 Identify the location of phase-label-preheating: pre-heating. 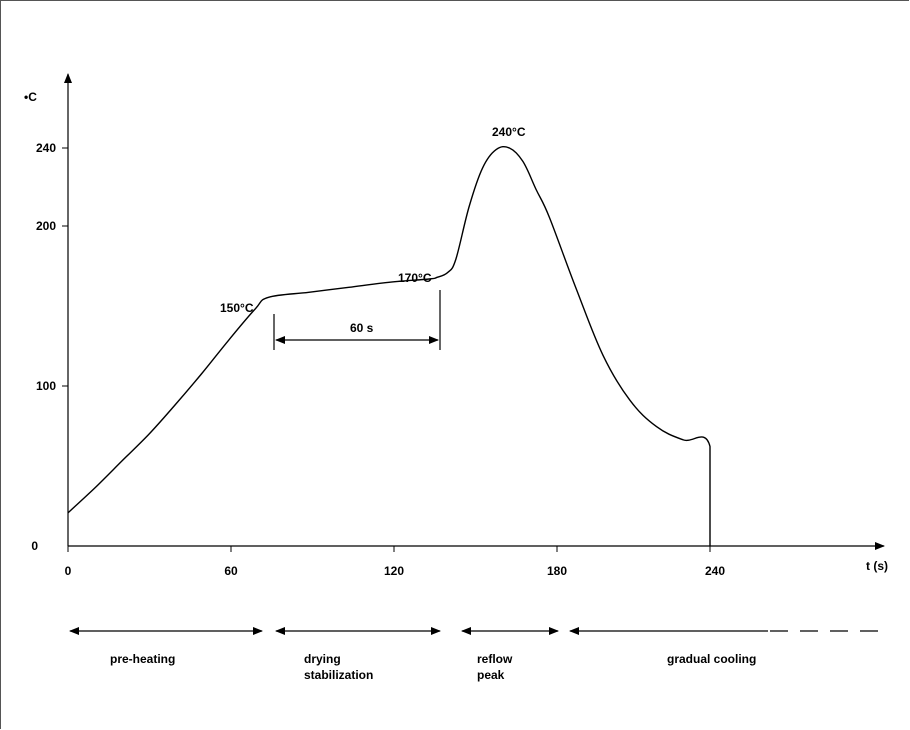
(142, 659).